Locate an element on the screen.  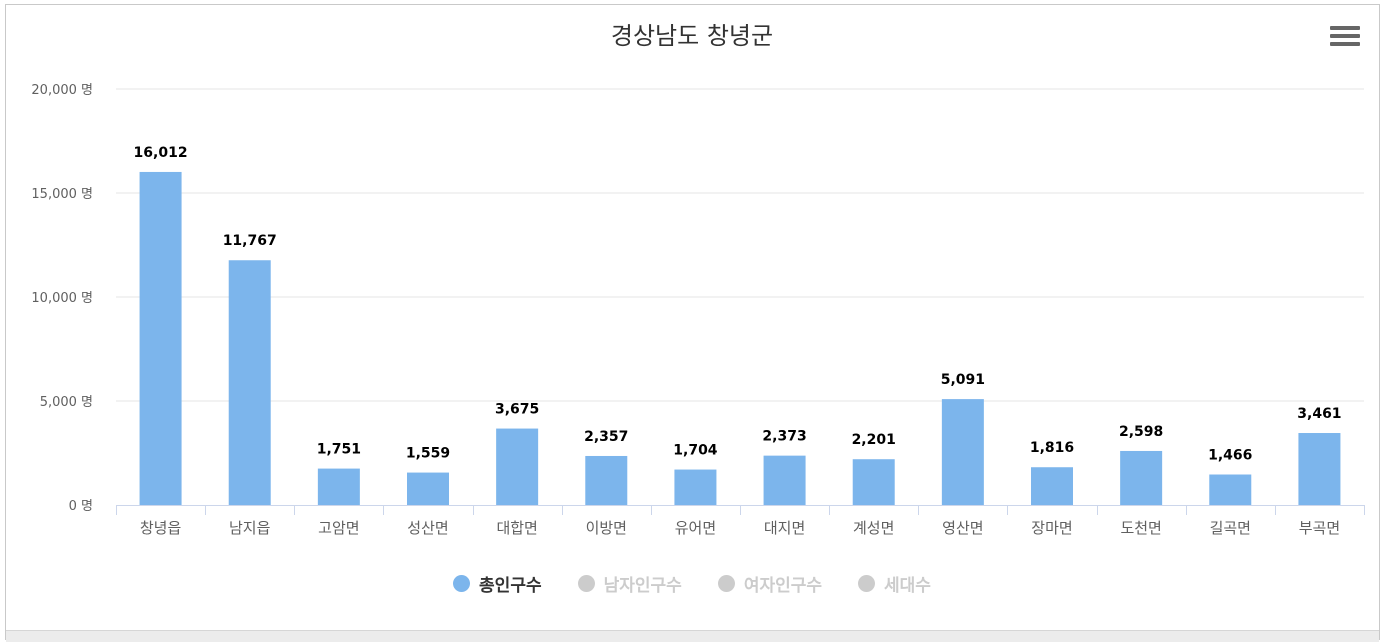
data-label: 3,461 is located at coordinates (1319, 414).